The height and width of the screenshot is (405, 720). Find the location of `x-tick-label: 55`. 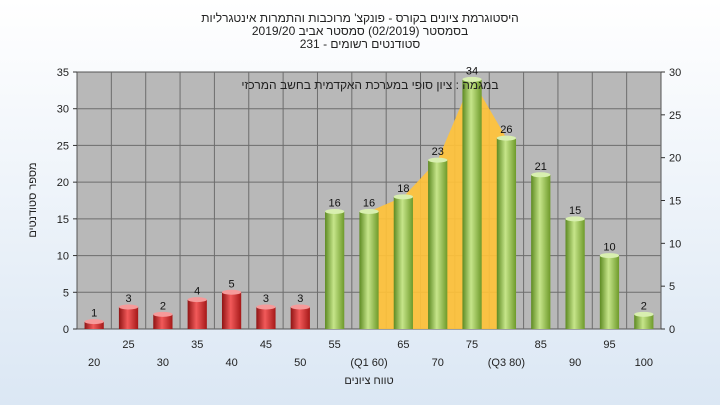

x-tick-label: 55 is located at coordinates (335, 345).